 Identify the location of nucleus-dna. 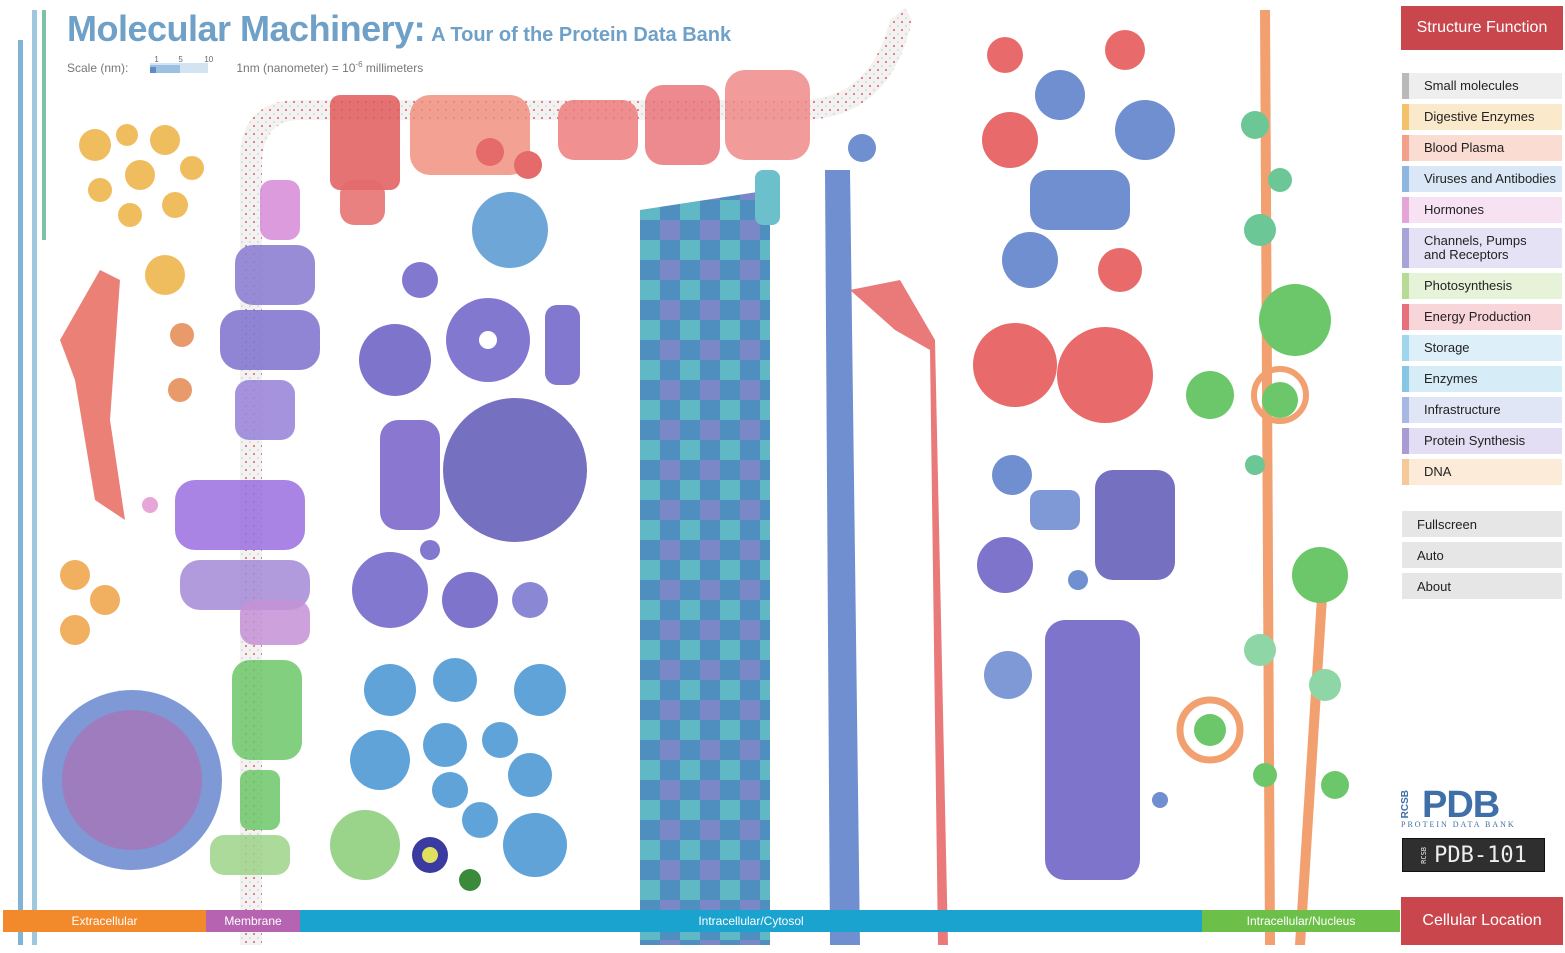
(1262, 477).